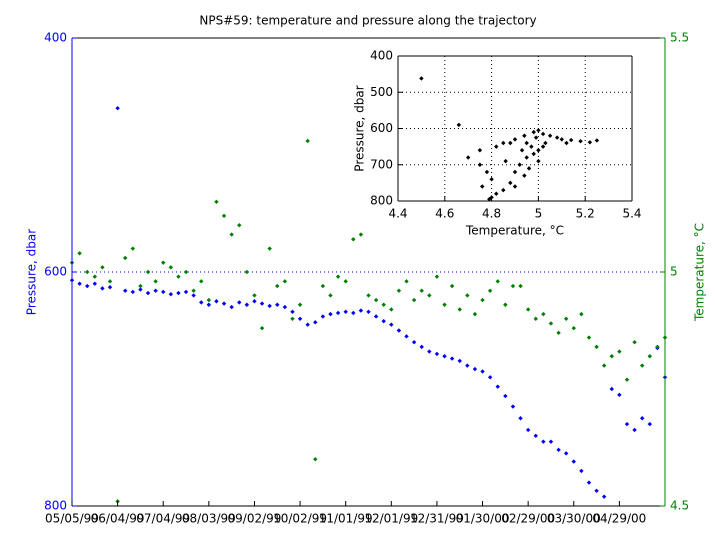 This screenshot has height=553, width=715. I want to click on x-tick-label: 03/30/00, so click(574, 519).